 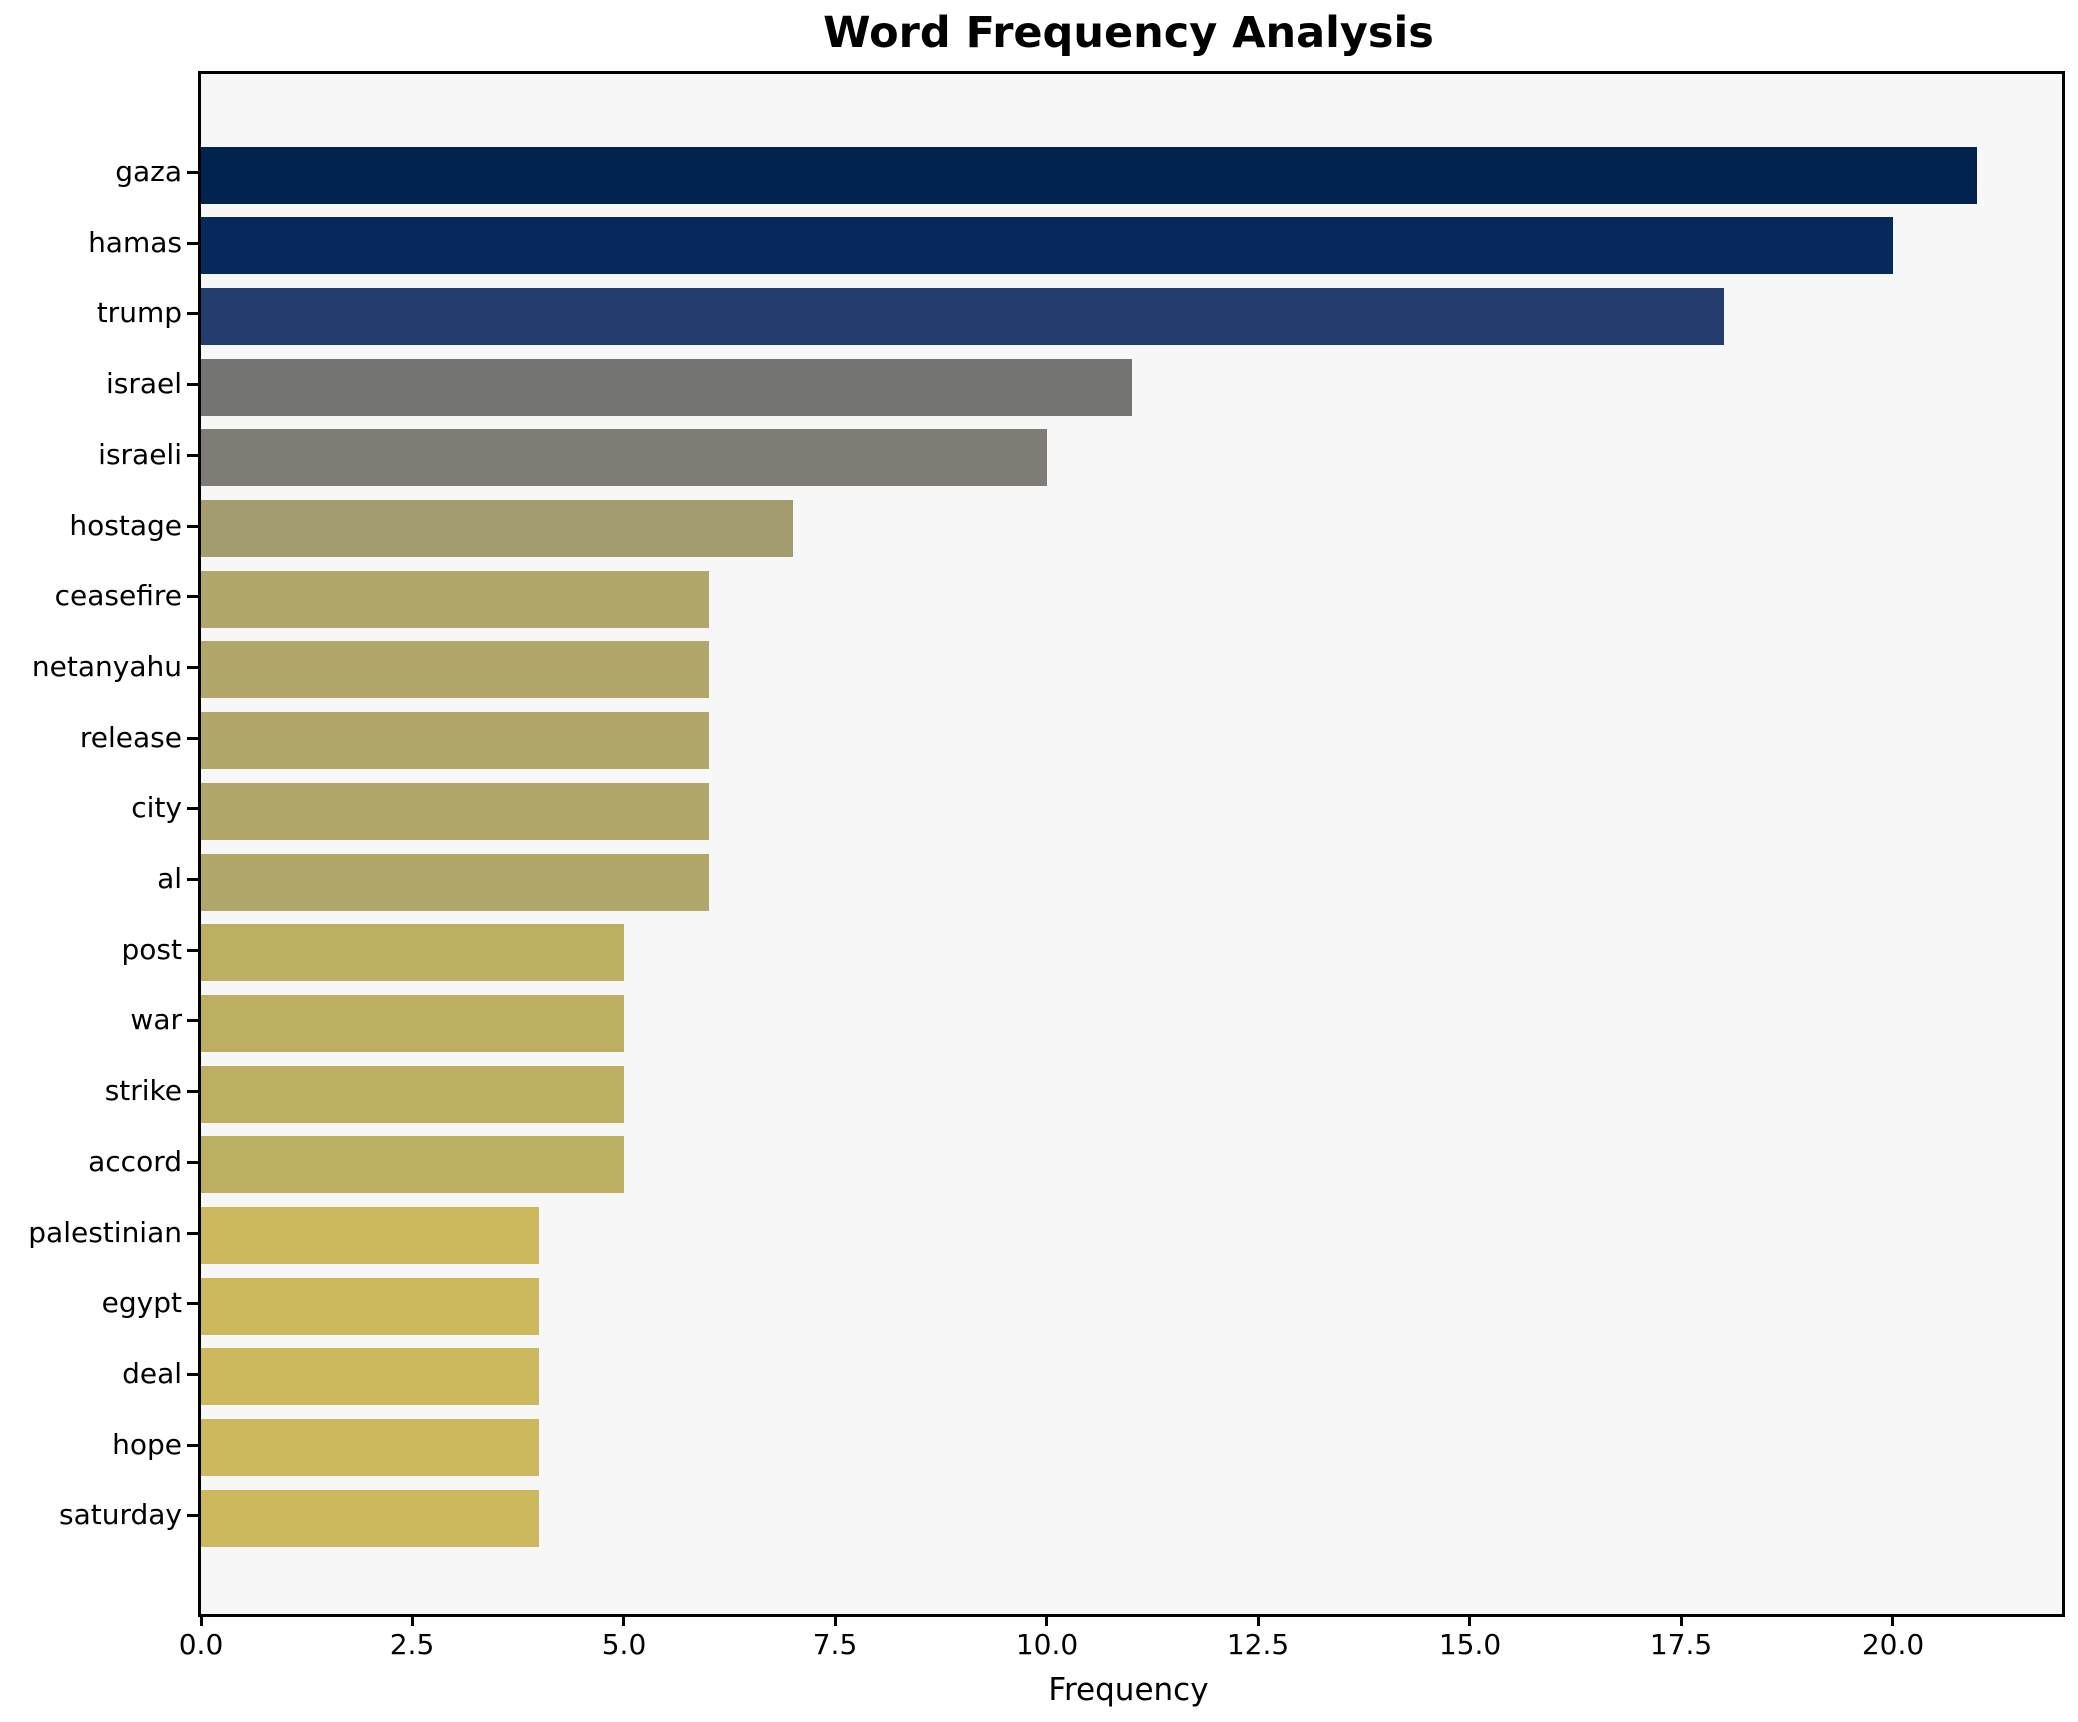 What do you see at coordinates (139, 312) in the screenshot?
I see `y-tick-label-trump: trump` at bounding box center [139, 312].